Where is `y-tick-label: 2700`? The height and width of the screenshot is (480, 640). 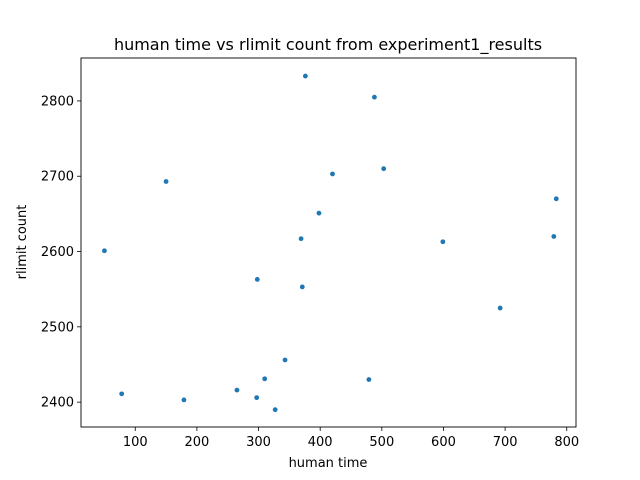
y-tick-label: 2700 is located at coordinates (57, 177).